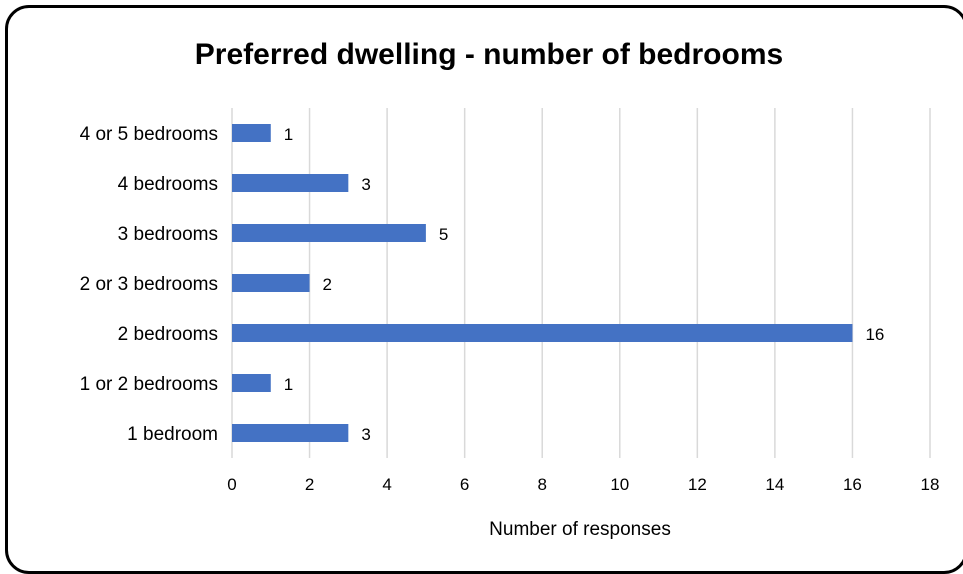 This screenshot has height=574, width=963. What do you see at coordinates (168, 334) in the screenshot?
I see `category-label: 2 bedrooms` at bounding box center [168, 334].